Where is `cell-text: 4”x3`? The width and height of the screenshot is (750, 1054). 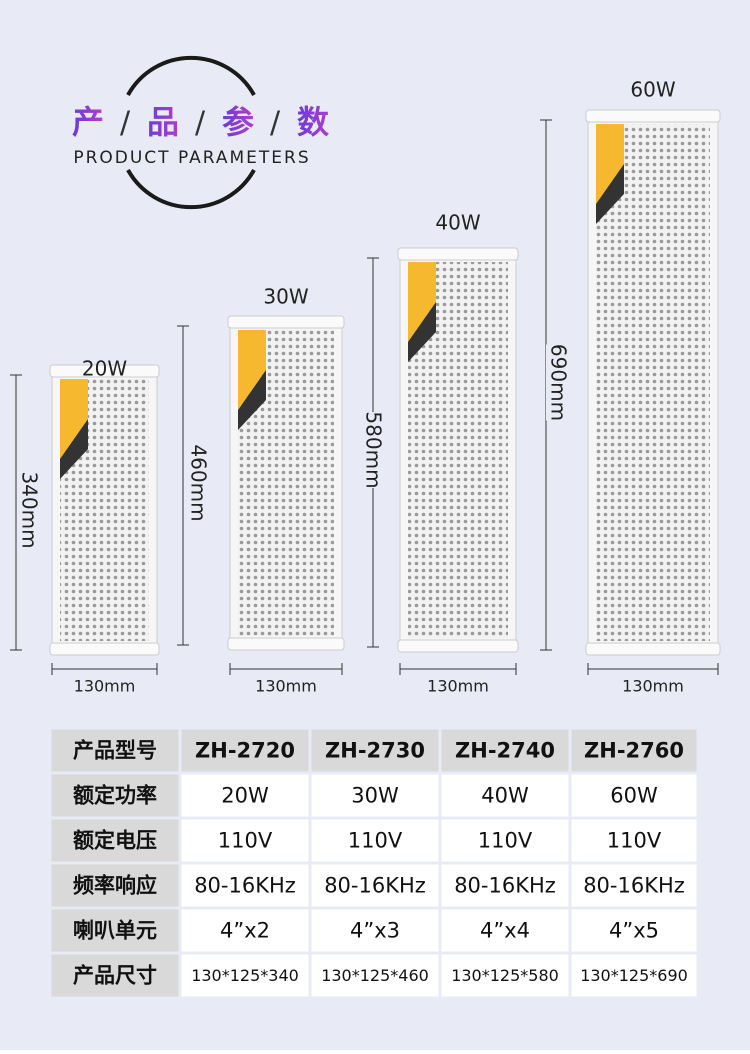
cell-text: 4”x3 is located at coordinates (375, 931).